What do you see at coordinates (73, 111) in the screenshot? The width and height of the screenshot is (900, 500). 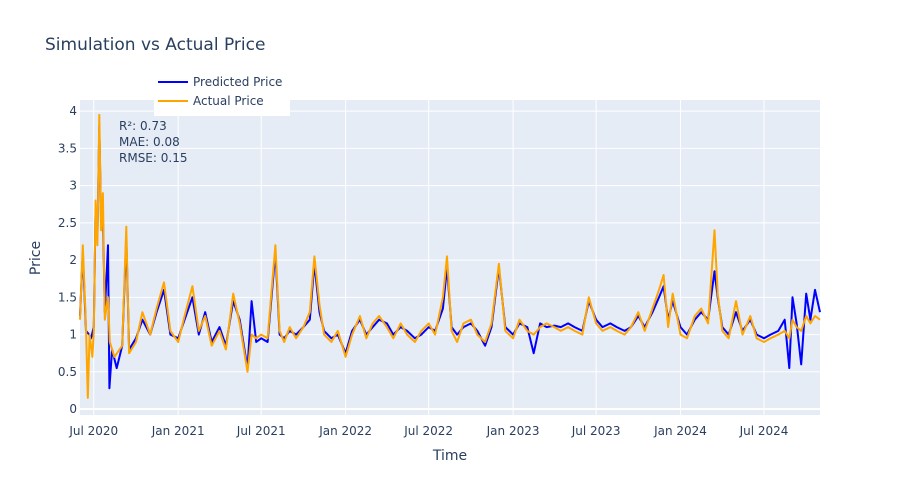 I see `y-tick-label: 4` at bounding box center [73, 111].